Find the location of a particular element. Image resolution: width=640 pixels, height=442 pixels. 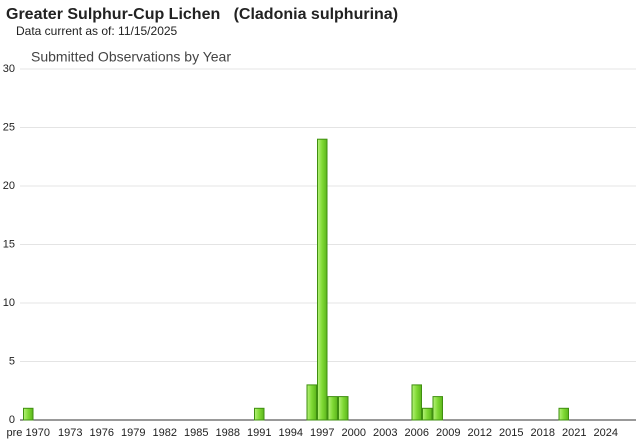

x-tick-label: pre 1970 is located at coordinates (28, 433).